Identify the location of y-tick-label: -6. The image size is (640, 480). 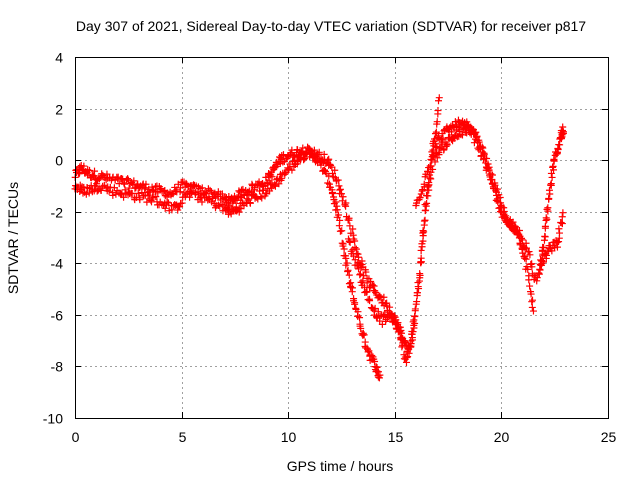
(57, 316).